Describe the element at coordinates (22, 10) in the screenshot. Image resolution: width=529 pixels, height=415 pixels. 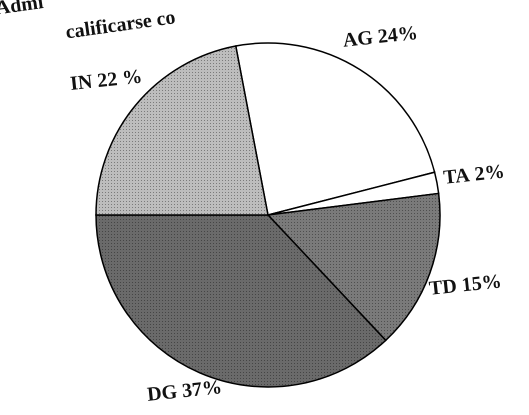
I see `chart-title: Admi` at that location.